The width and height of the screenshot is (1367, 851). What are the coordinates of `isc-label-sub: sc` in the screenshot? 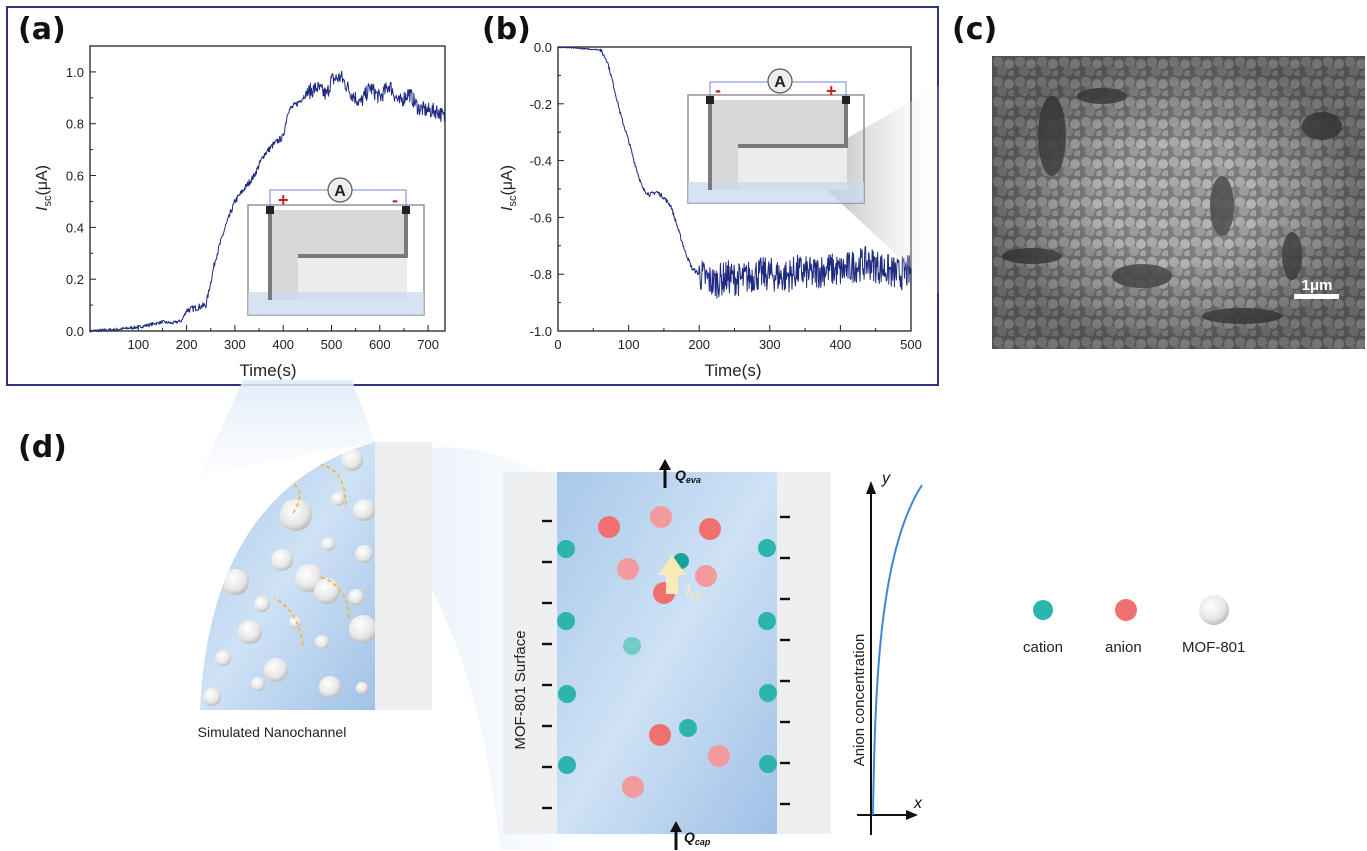 It's located at (696, 596).